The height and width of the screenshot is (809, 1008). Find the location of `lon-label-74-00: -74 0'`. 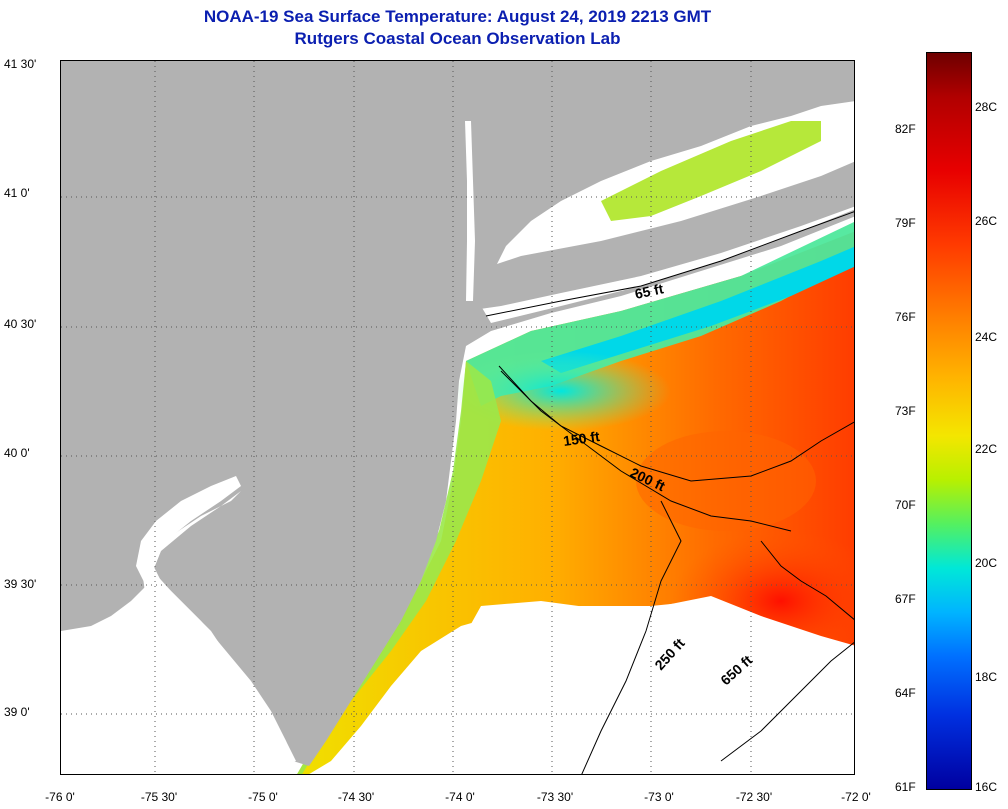

lon-label-74-00: -74 0' is located at coordinates (460, 797).